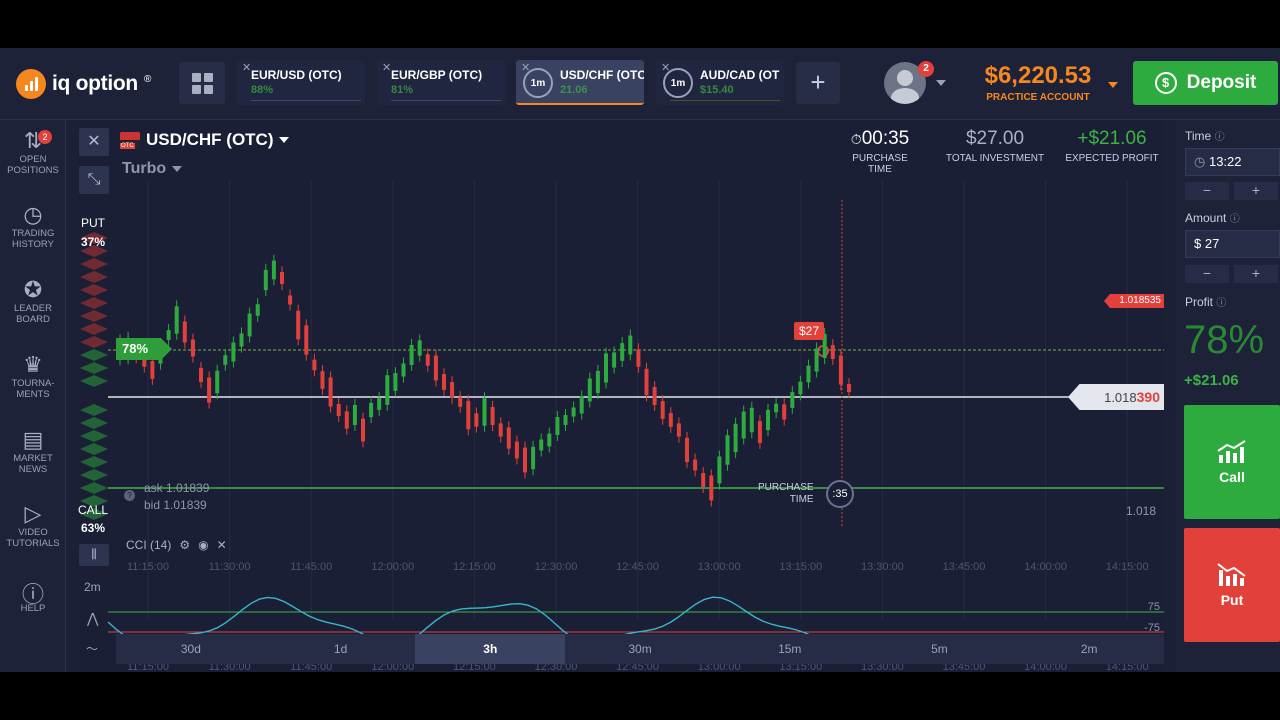 This screenshot has height=720, width=1280. Describe the element at coordinates (441, 82) in the screenshot. I see `asset-tab-eurgbp: ✕ EUR/GBP (OTC) 81%` at that location.